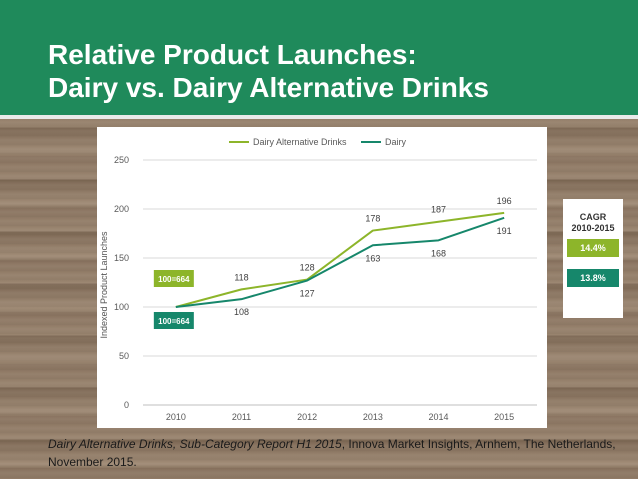  I want to click on data-label-0-3: 178, so click(372, 219).